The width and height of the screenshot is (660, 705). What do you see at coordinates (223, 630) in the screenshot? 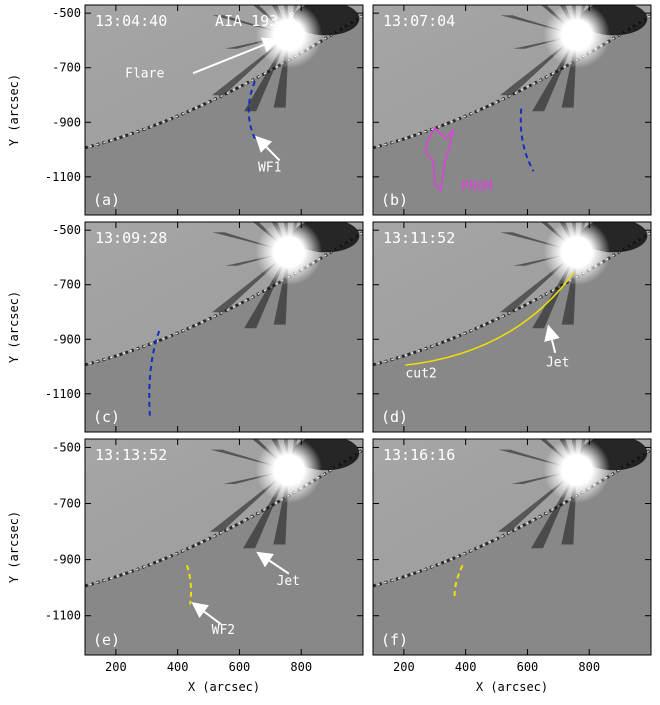
I see `wf2-label: WF2` at bounding box center [223, 630].